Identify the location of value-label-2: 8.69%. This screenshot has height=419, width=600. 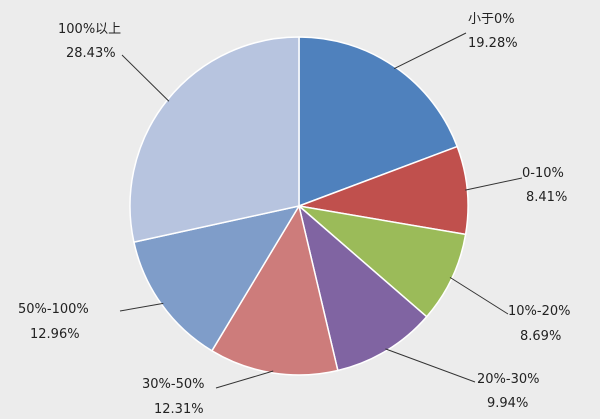
(540, 336).